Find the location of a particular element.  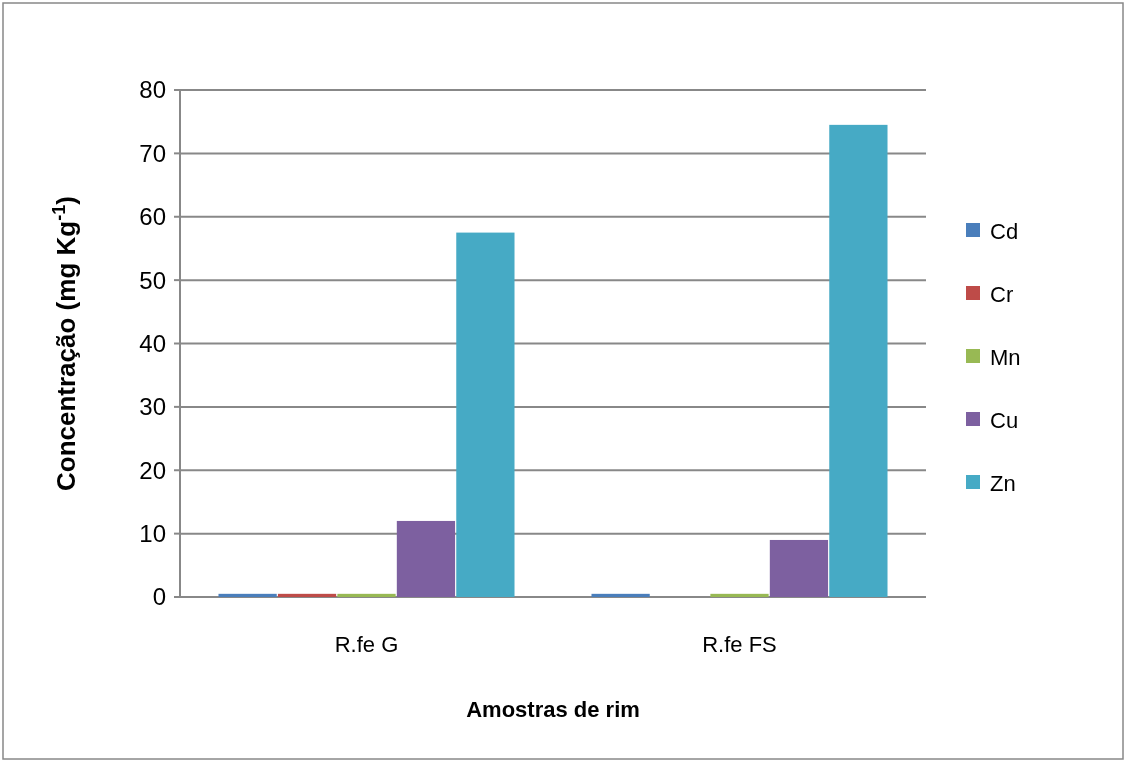

x-tick-label: R.fe FS is located at coordinates (739, 644).